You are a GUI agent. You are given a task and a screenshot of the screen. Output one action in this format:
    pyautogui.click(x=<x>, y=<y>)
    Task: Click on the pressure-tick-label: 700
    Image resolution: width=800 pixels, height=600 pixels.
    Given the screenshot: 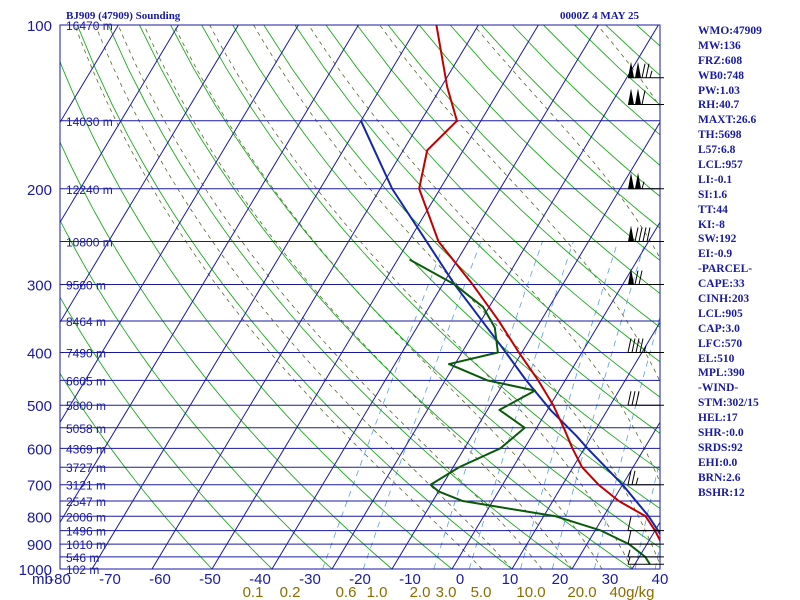 What is the action you would take?
    pyautogui.click(x=39, y=486)
    